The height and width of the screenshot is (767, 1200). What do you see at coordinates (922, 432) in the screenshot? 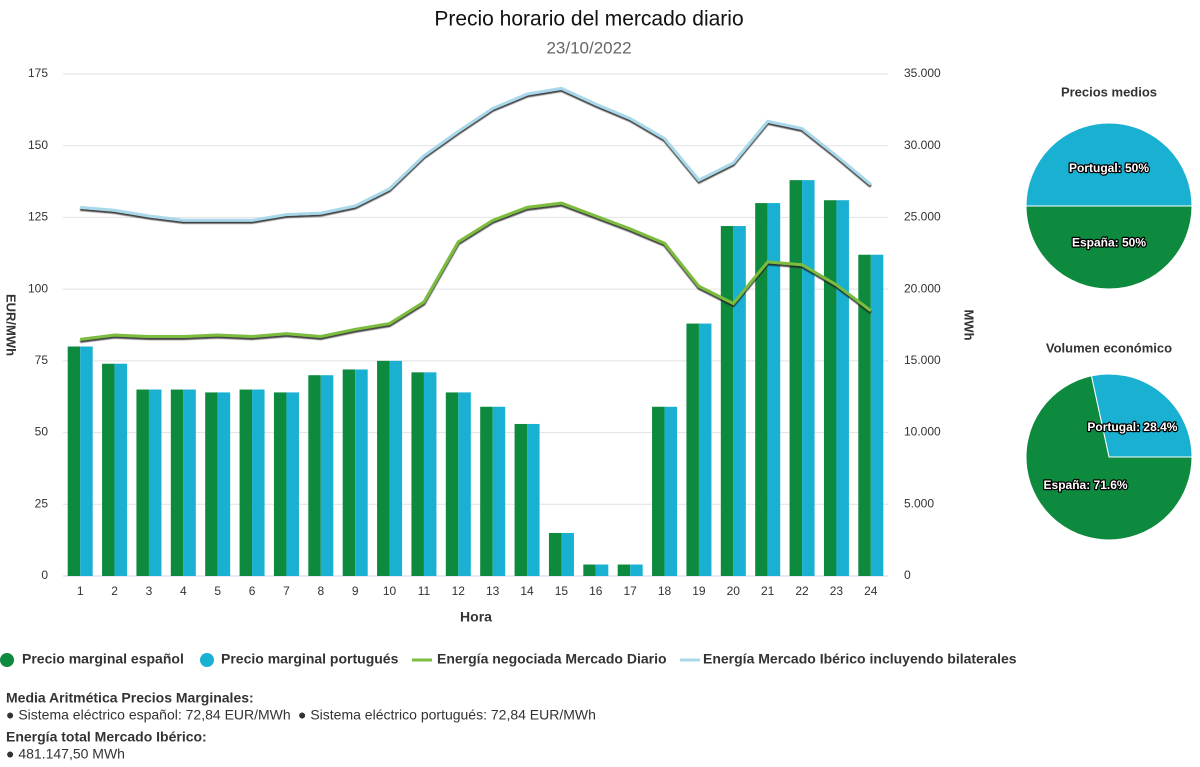
I see `y2-tick-label: 10.000` at bounding box center [922, 432].